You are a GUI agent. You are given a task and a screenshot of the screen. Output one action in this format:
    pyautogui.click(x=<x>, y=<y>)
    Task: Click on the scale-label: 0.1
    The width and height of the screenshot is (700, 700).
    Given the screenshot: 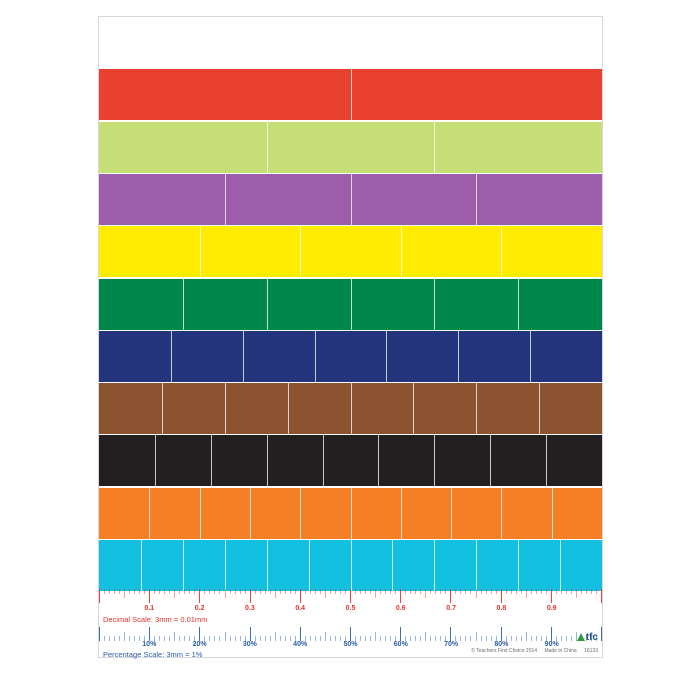 What is the action you would take?
    pyautogui.click(x=149, y=608)
    